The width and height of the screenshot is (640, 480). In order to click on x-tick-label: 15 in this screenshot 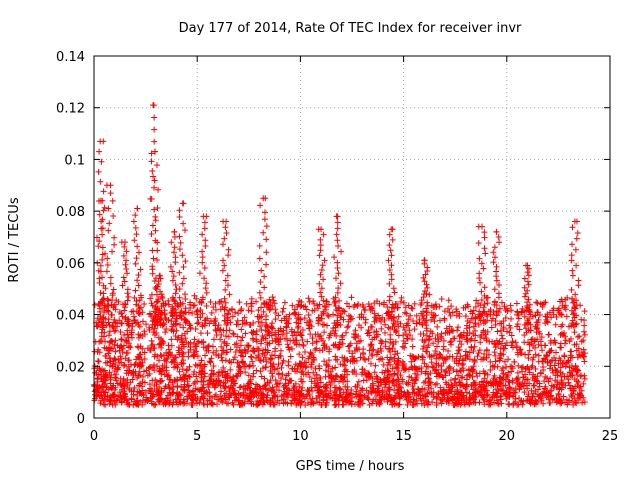, I will do `click(403, 436)`.